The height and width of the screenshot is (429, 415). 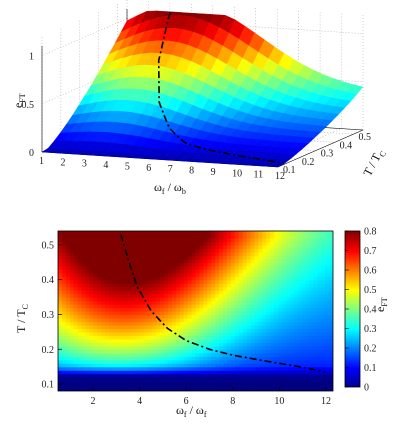 What do you see at coordinates (84, 164) in the screenshot?
I see `surface-x-tick-label: 3` at bounding box center [84, 164].